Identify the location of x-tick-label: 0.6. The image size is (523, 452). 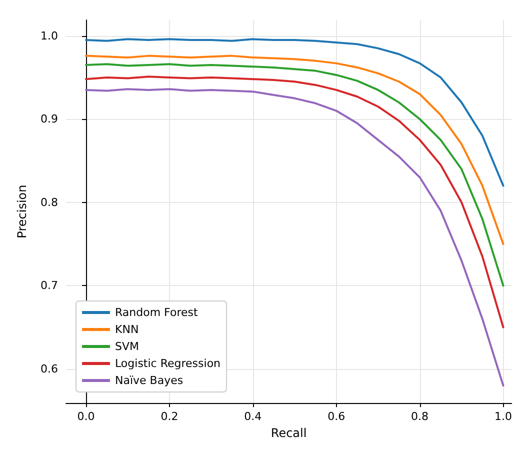
(337, 417).